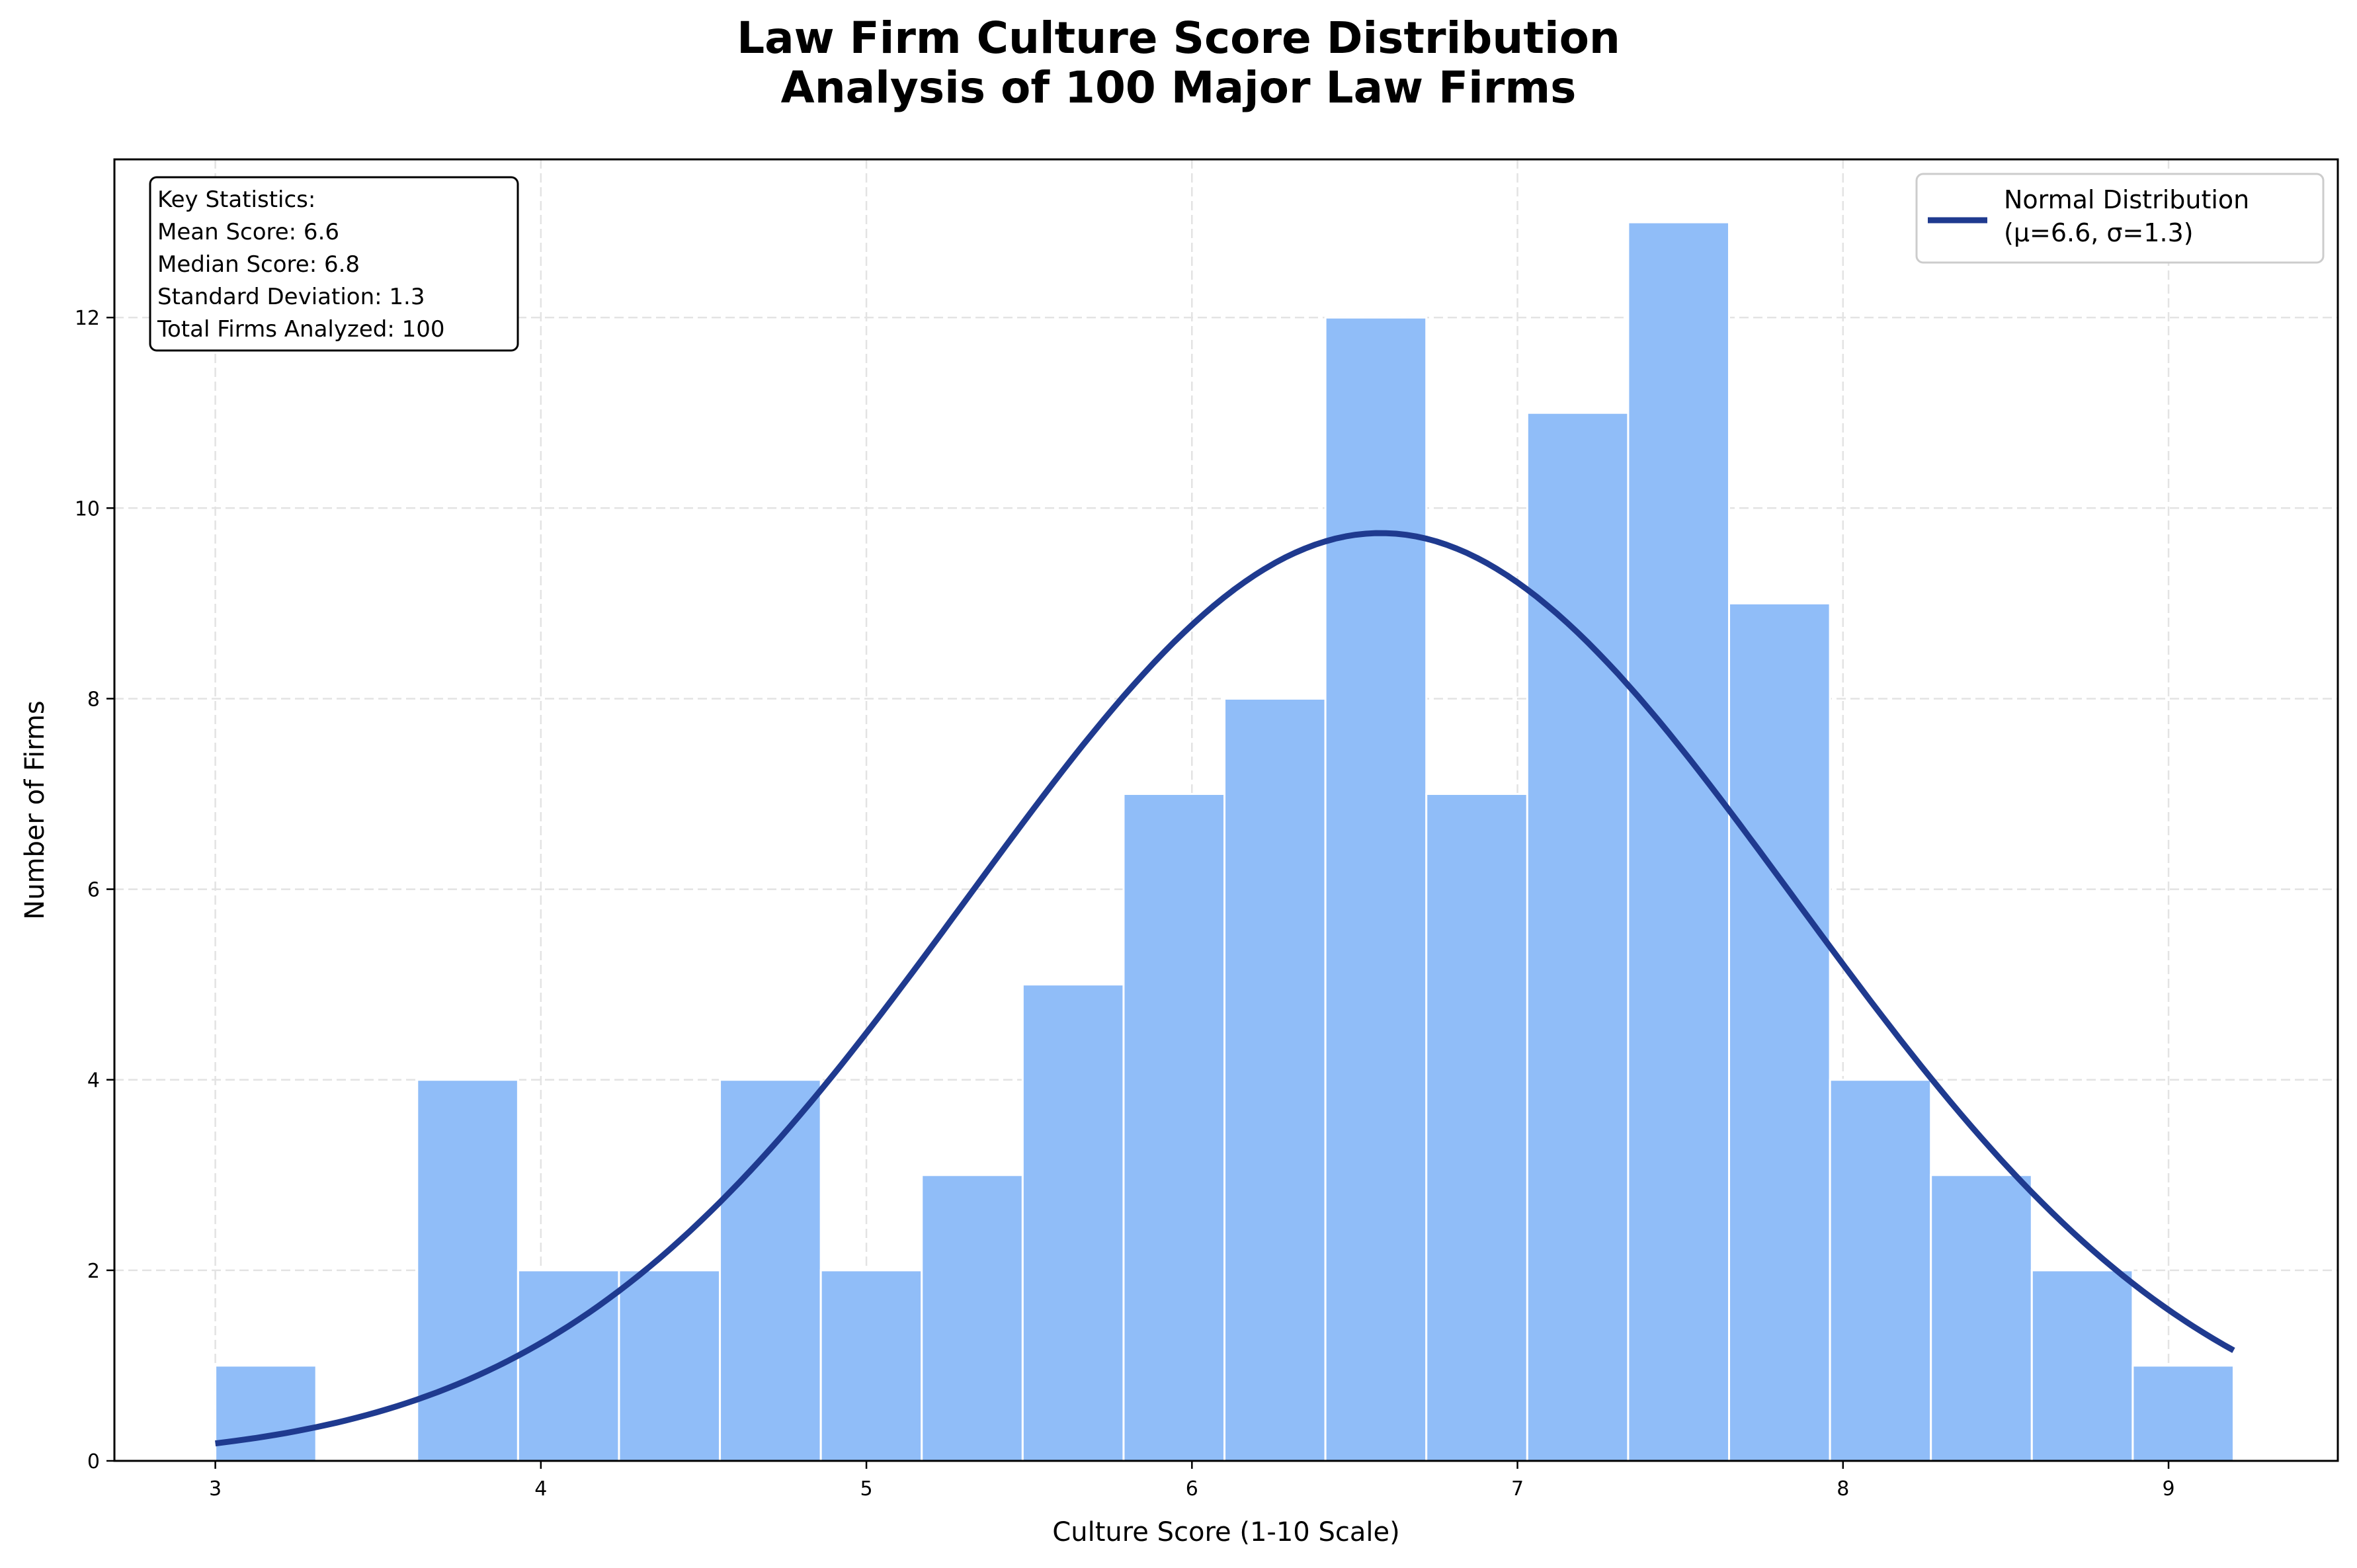  What do you see at coordinates (2099, 232) in the screenshot?
I see `legend-label: (μ=6.6, σ=1.3)` at bounding box center [2099, 232].